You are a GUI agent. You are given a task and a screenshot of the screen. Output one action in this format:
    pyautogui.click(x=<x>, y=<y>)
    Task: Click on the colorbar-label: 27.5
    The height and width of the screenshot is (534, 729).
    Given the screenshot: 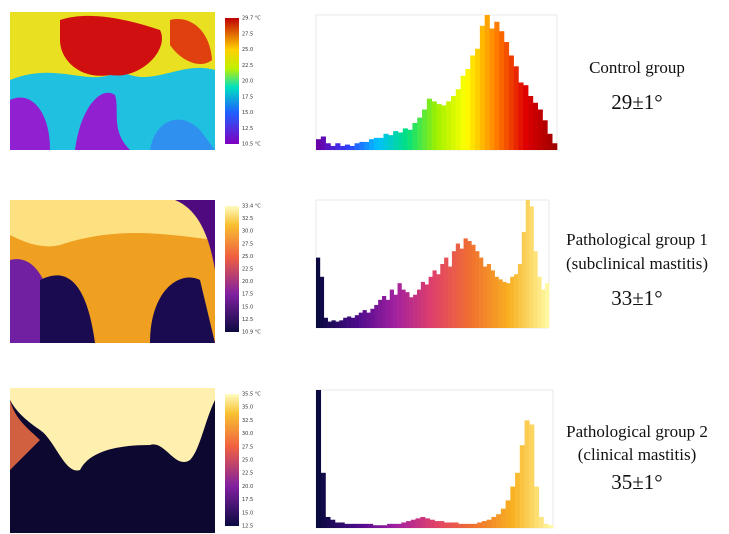 What is the action you would take?
    pyautogui.click(x=247, y=447)
    